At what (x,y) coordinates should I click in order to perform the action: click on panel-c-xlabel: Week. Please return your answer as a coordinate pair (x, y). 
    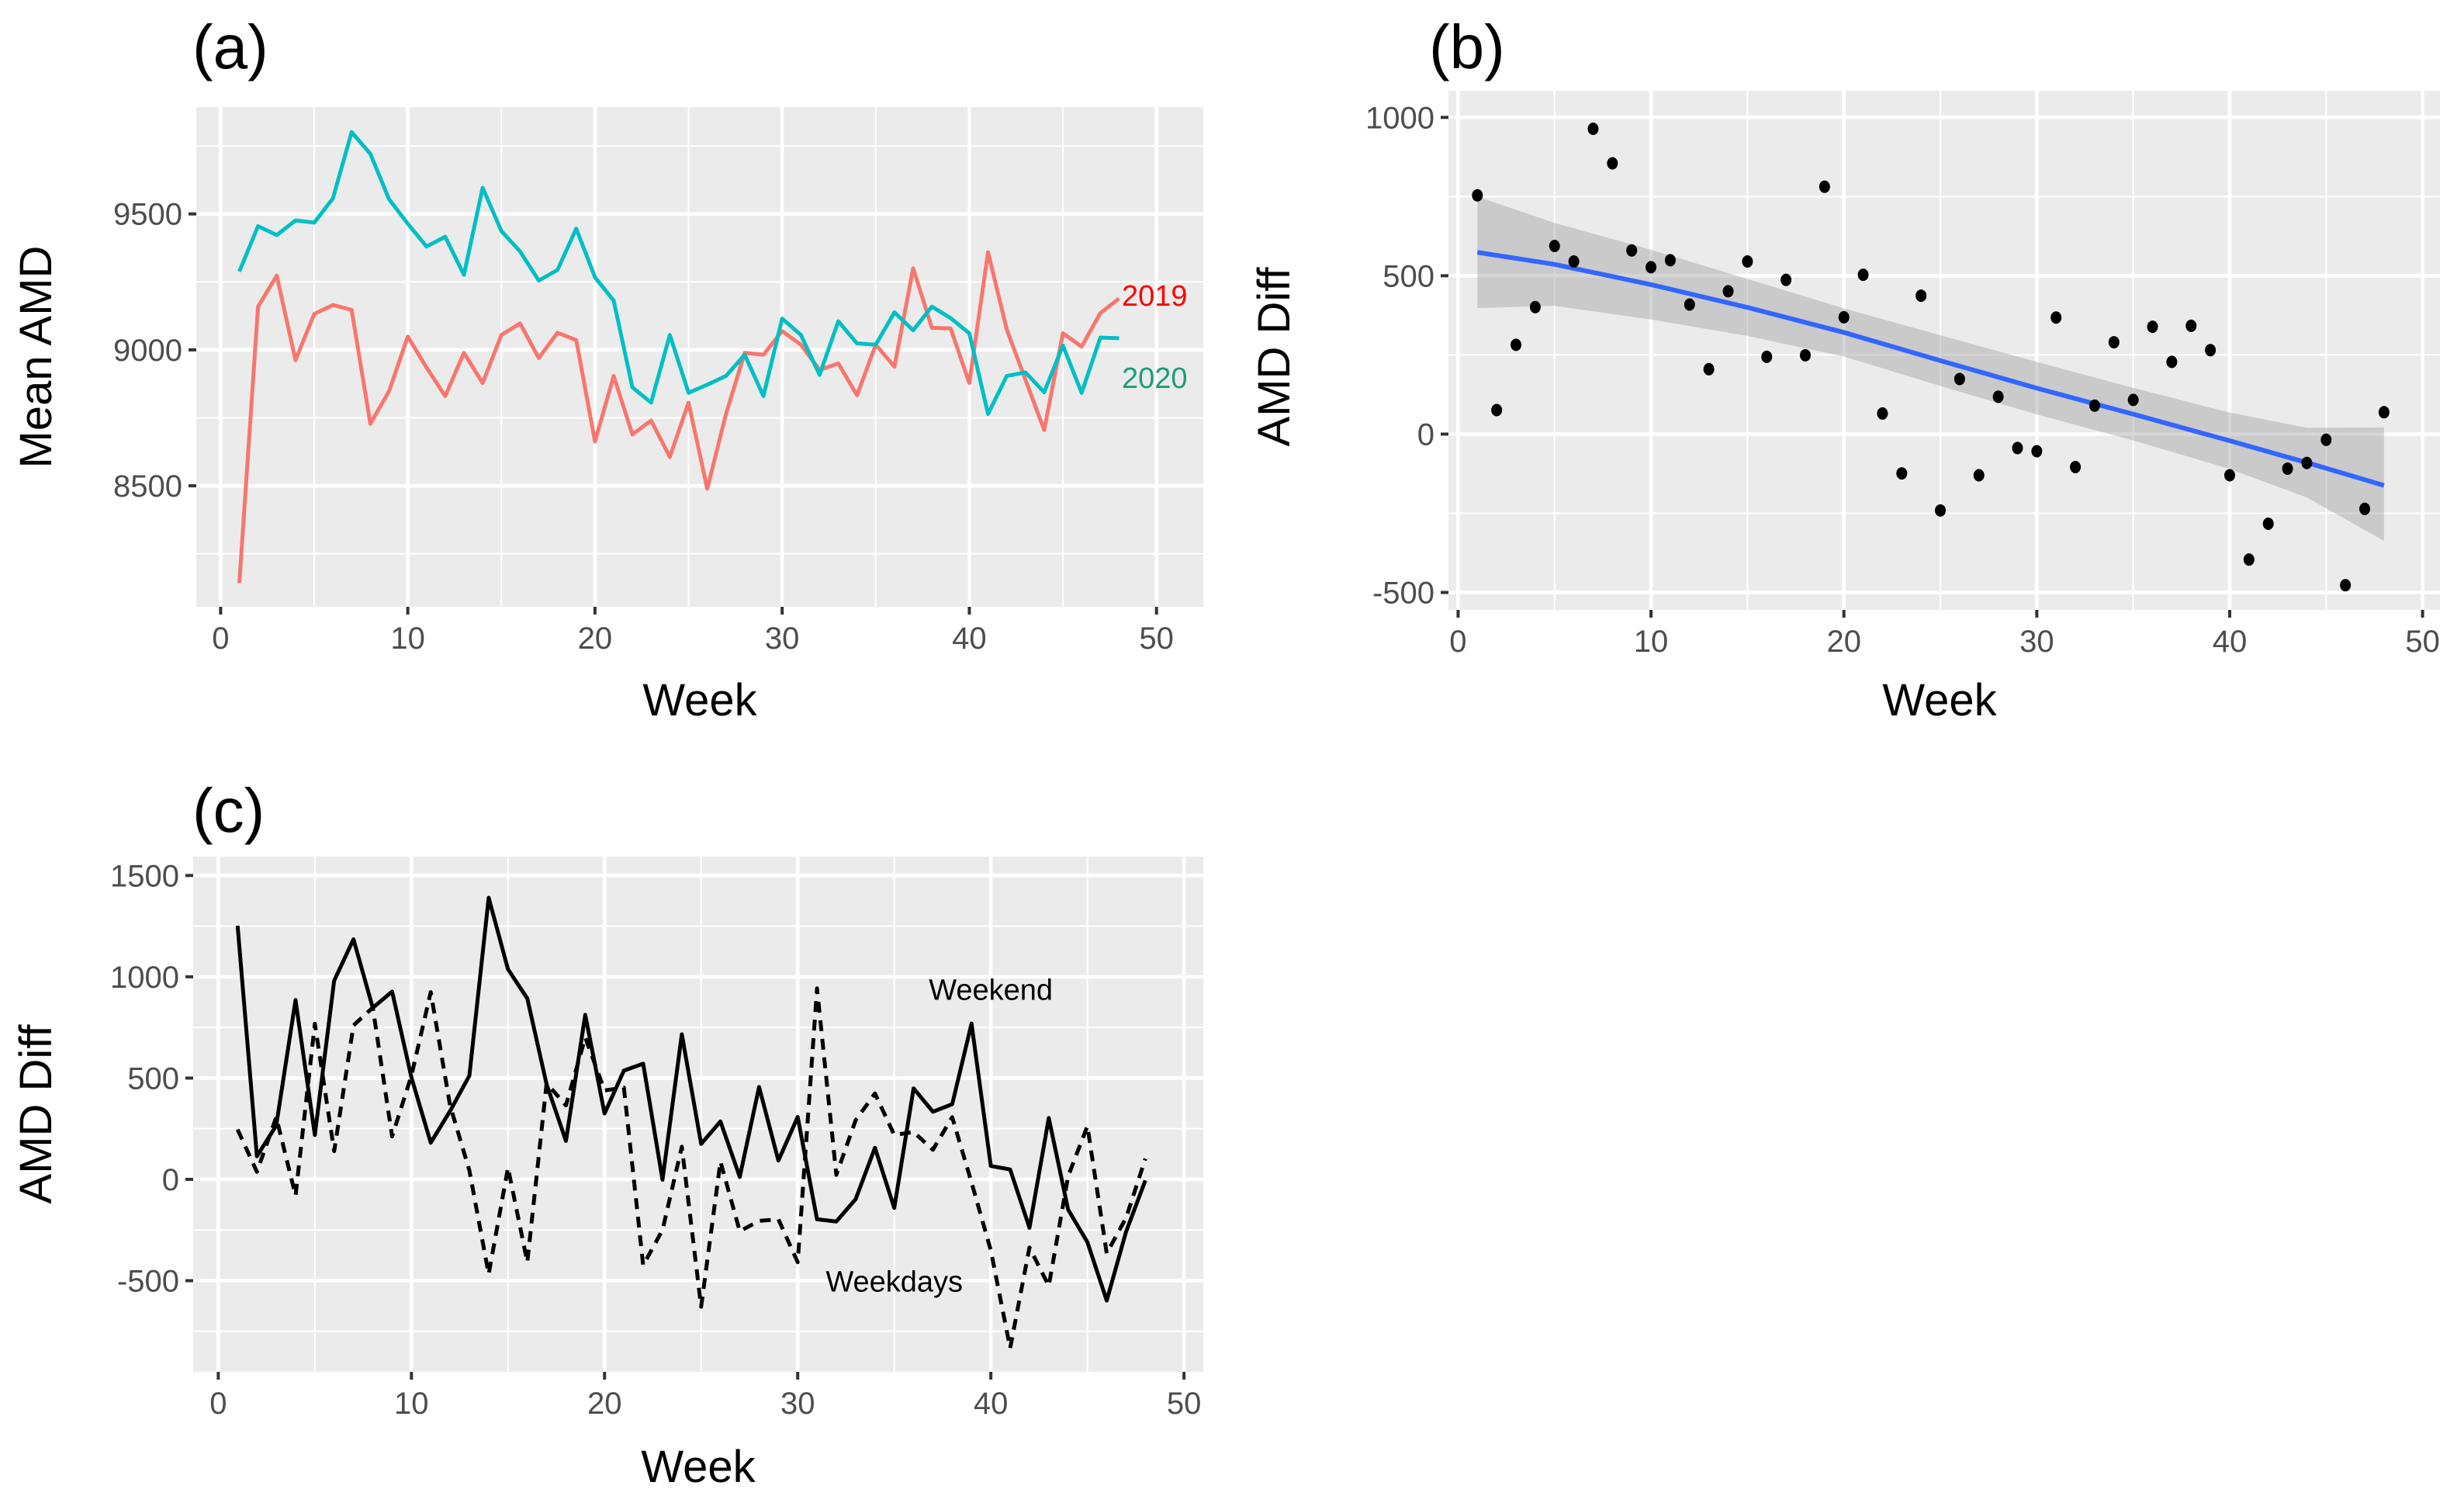
    Looking at the image, I should click on (698, 1467).